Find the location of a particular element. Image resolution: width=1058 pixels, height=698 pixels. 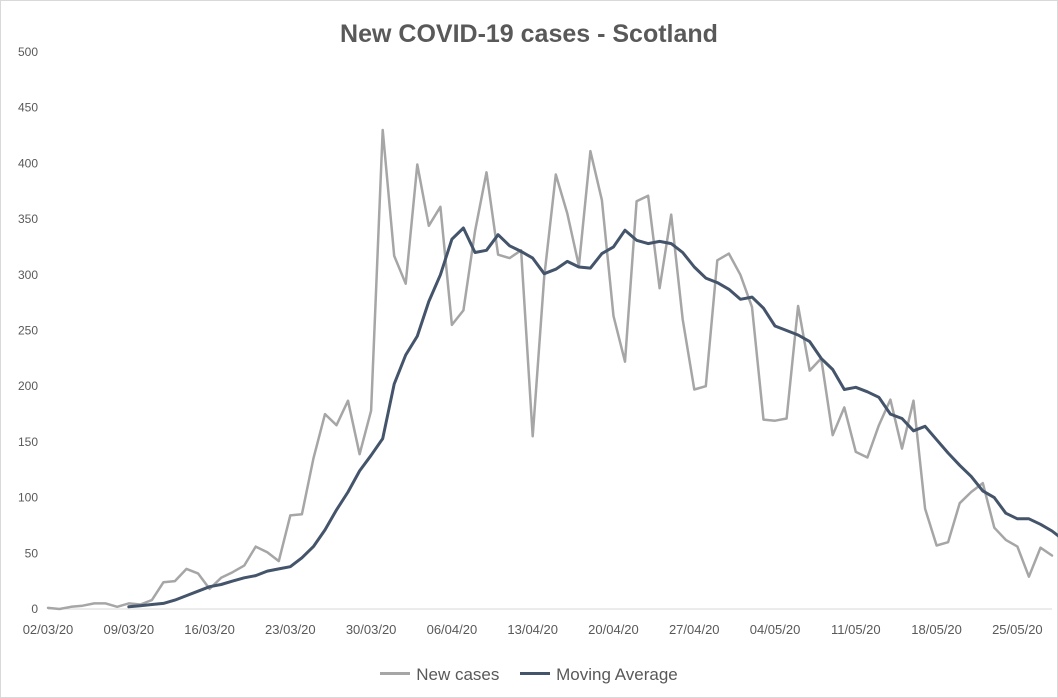

legend-label-moving-average: Moving Average is located at coordinates (617, 674).